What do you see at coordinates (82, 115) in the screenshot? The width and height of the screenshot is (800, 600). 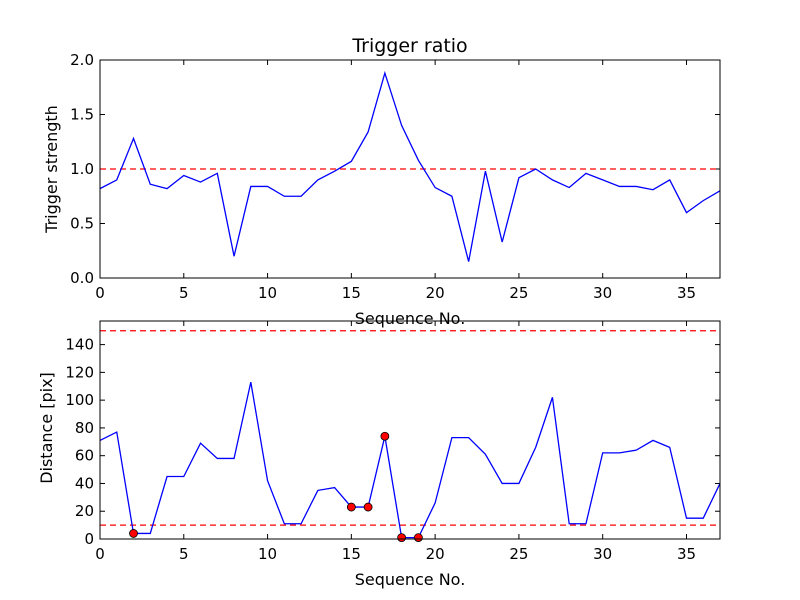 I see `trigger-ytick-label: 1.5` at bounding box center [82, 115].